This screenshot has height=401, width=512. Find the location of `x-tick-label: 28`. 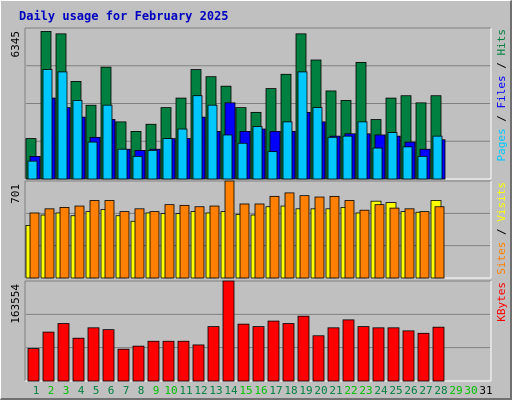

x-tick-label: 28 is located at coordinates (440, 390).